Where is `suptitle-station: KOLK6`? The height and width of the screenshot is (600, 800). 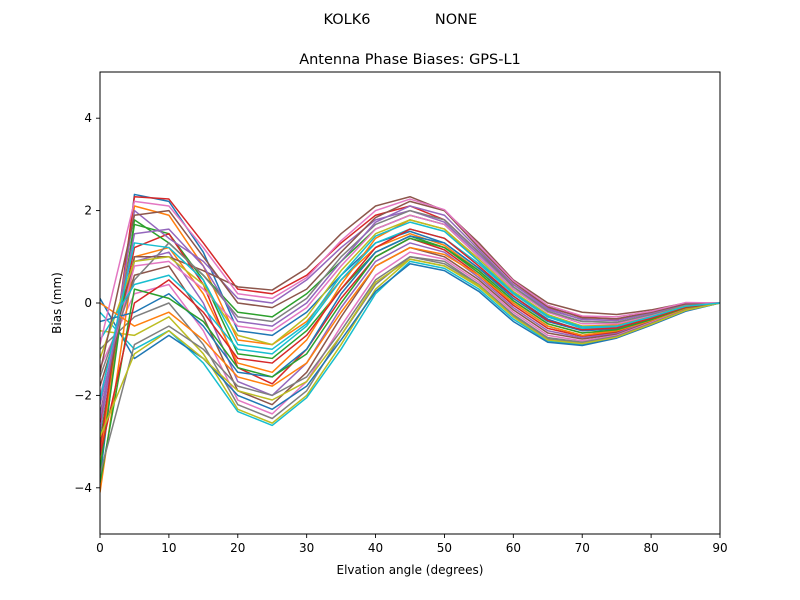 suptitle-station: KOLK6 is located at coordinates (347, 20).